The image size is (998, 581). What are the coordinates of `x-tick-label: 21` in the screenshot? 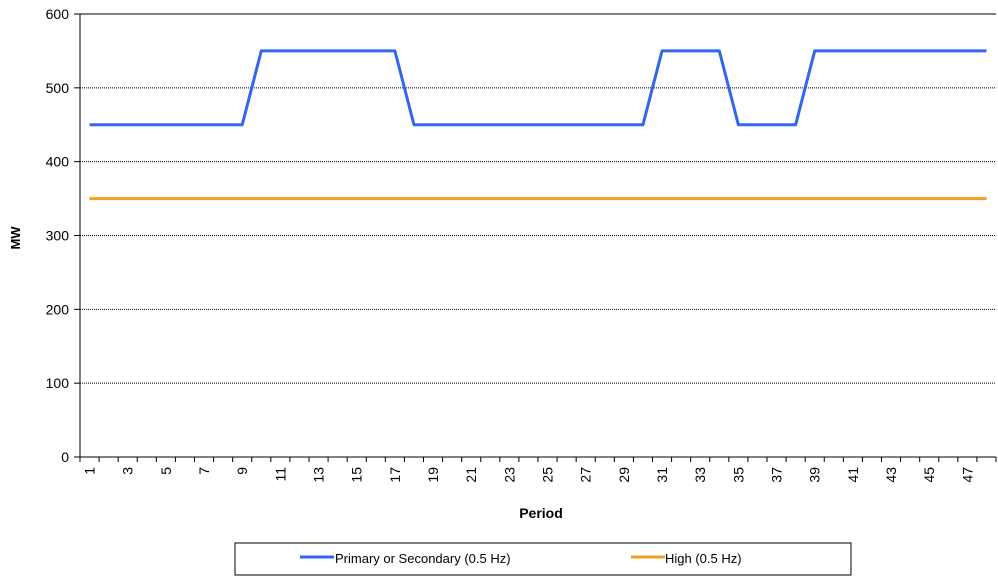 It's located at (471, 475).